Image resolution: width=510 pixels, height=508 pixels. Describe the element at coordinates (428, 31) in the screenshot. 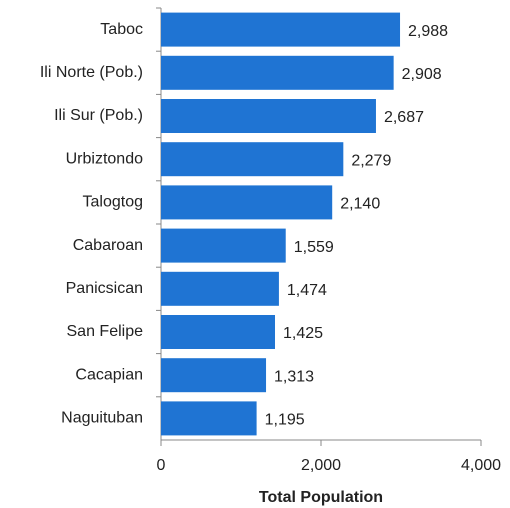

I see `data-label: 2,988` at that location.